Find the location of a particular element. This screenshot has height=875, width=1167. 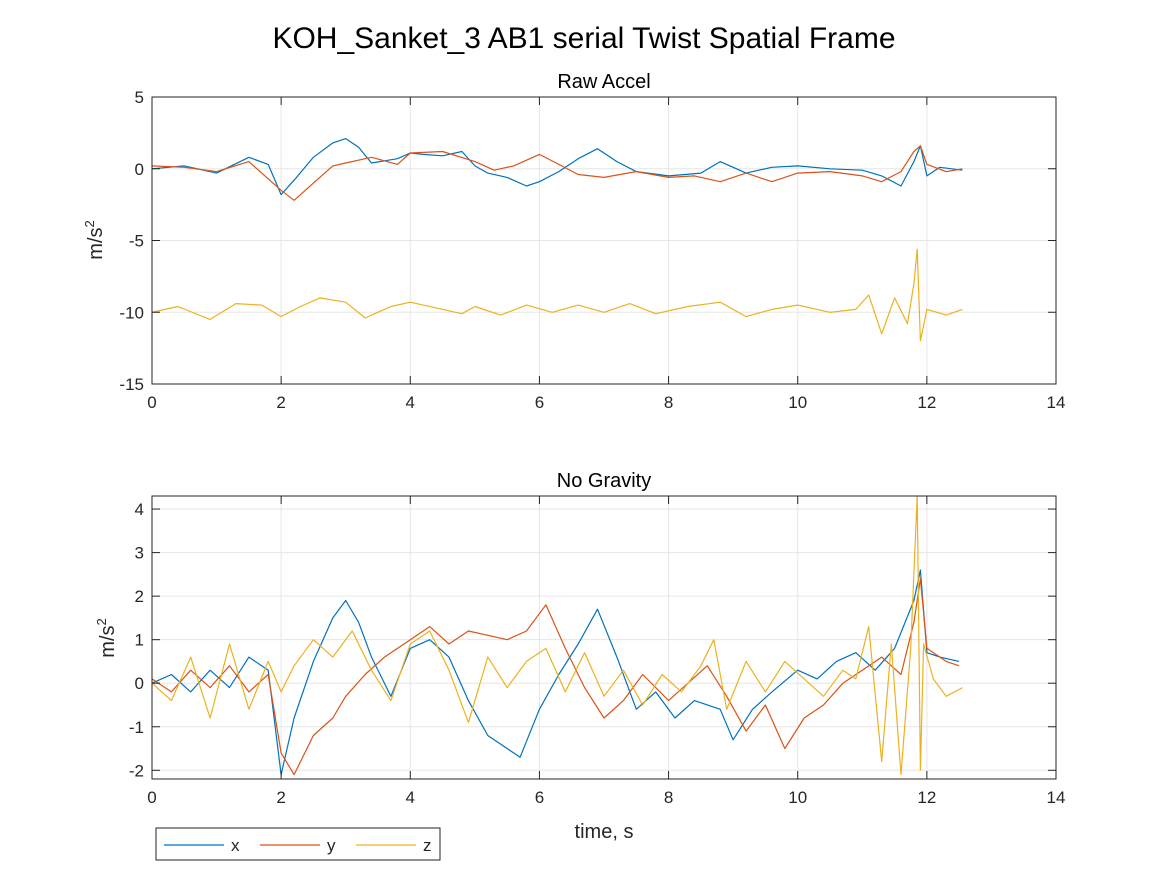

no-gravity-xtick-label: 6 is located at coordinates (539, 797).